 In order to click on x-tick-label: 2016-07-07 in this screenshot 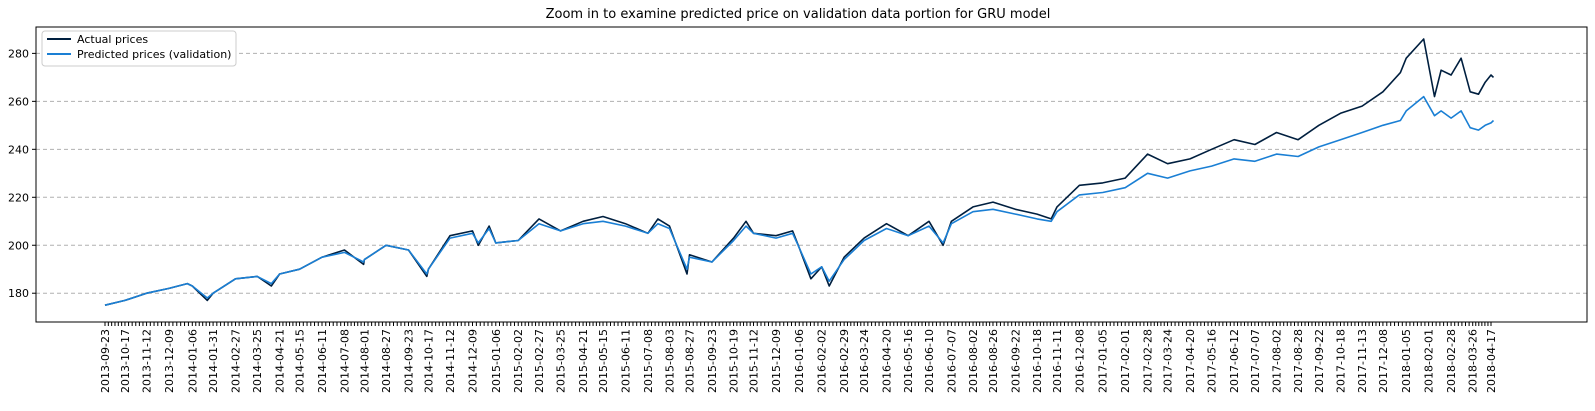, I will do `click(951, 361)`.